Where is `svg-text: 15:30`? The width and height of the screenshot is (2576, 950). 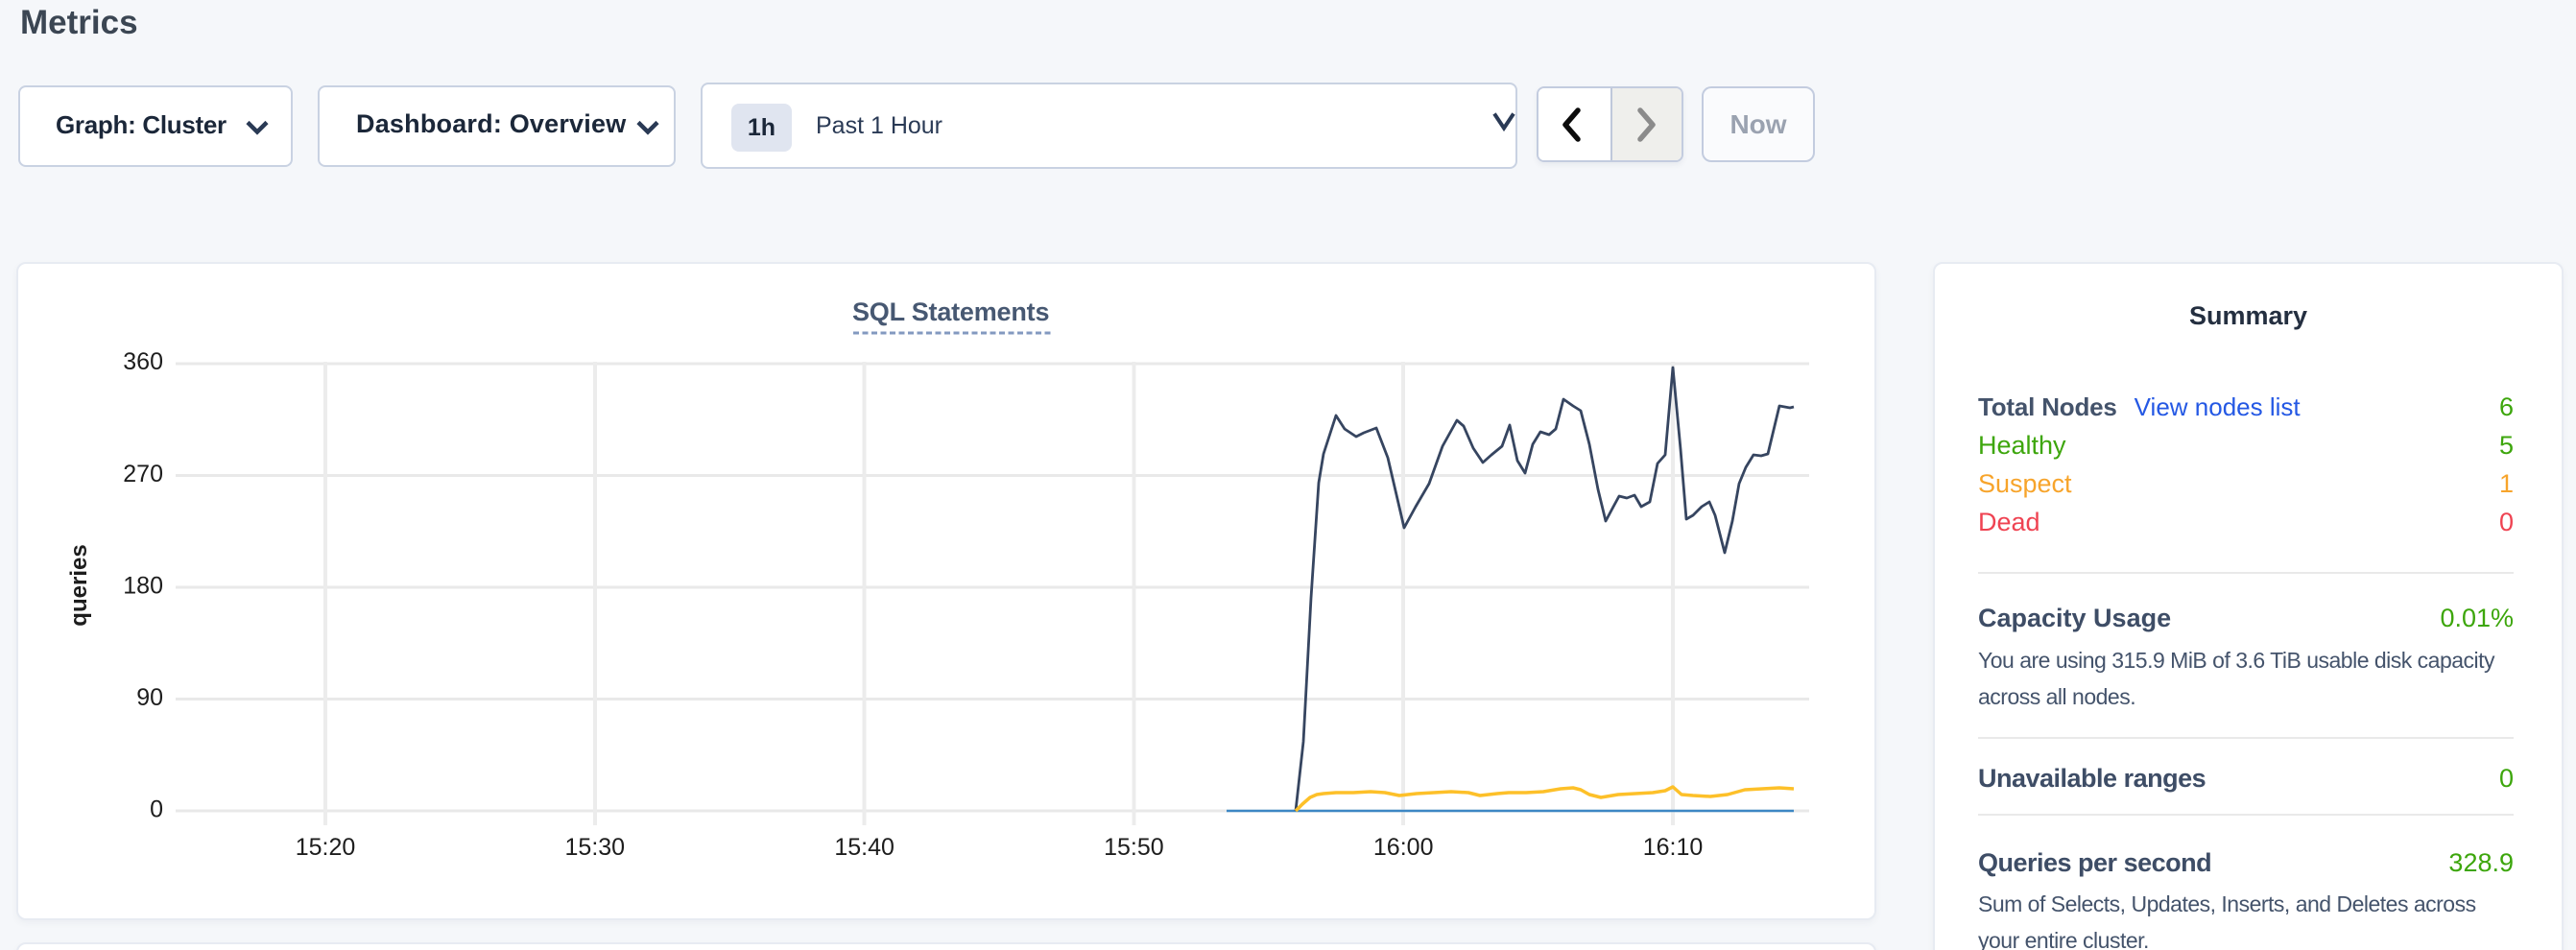 svg-text: 15:30 is located at coordinates (595, 847).